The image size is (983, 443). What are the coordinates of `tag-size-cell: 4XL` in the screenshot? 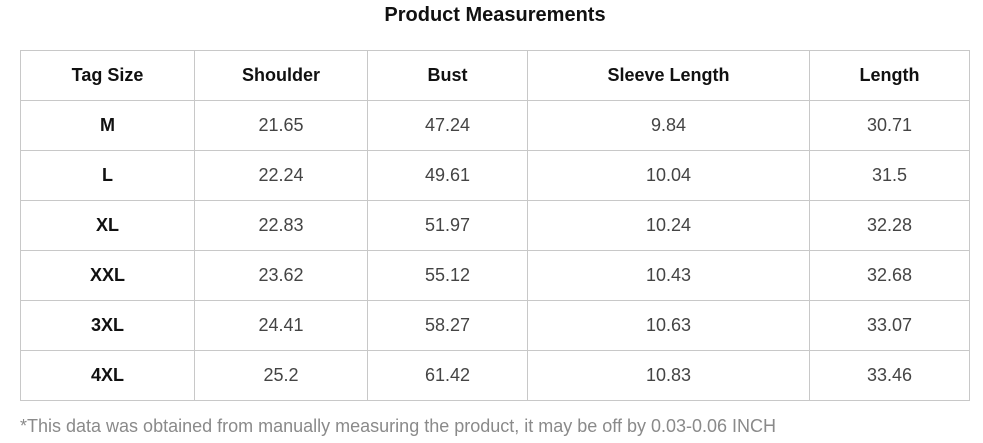 It's located at (107, 375).